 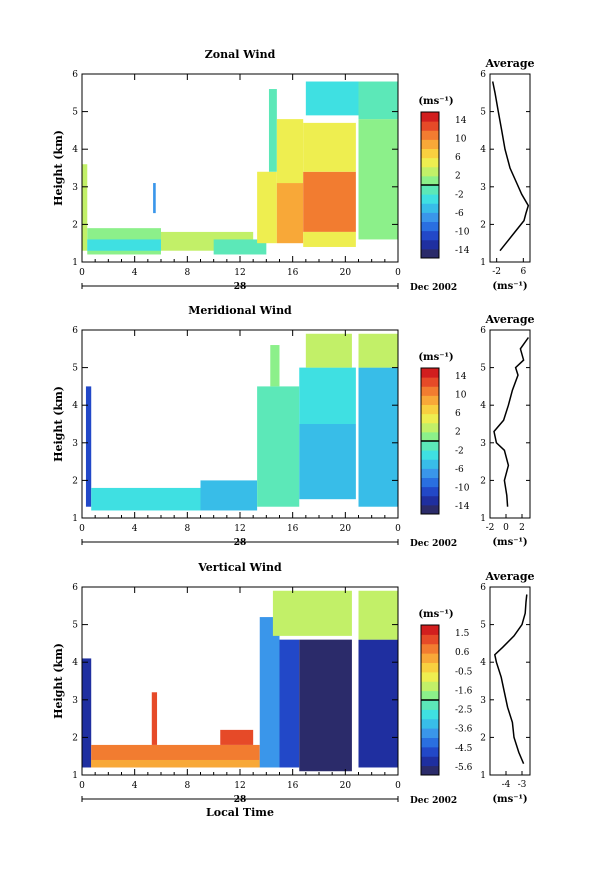 I want to click on colorbar-tick-label: 1.5, so click(x=462, y=634).